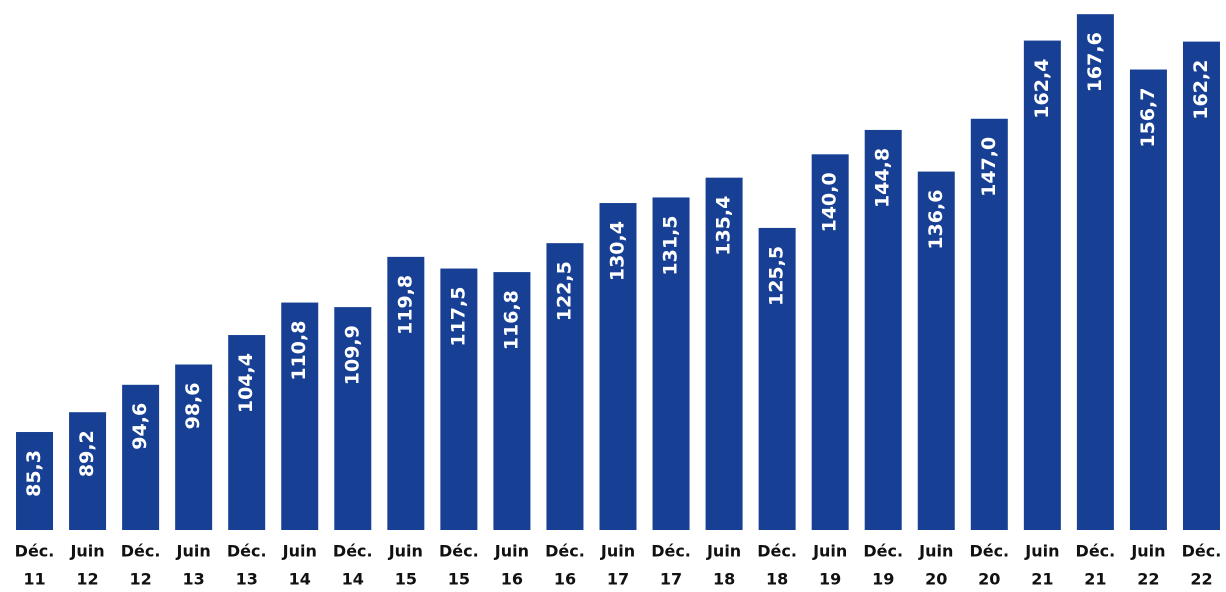  What do you see at coordinates (140, 426) in the screenshot?
I see `value-label: 94,6` at bounding box center [140, 426].